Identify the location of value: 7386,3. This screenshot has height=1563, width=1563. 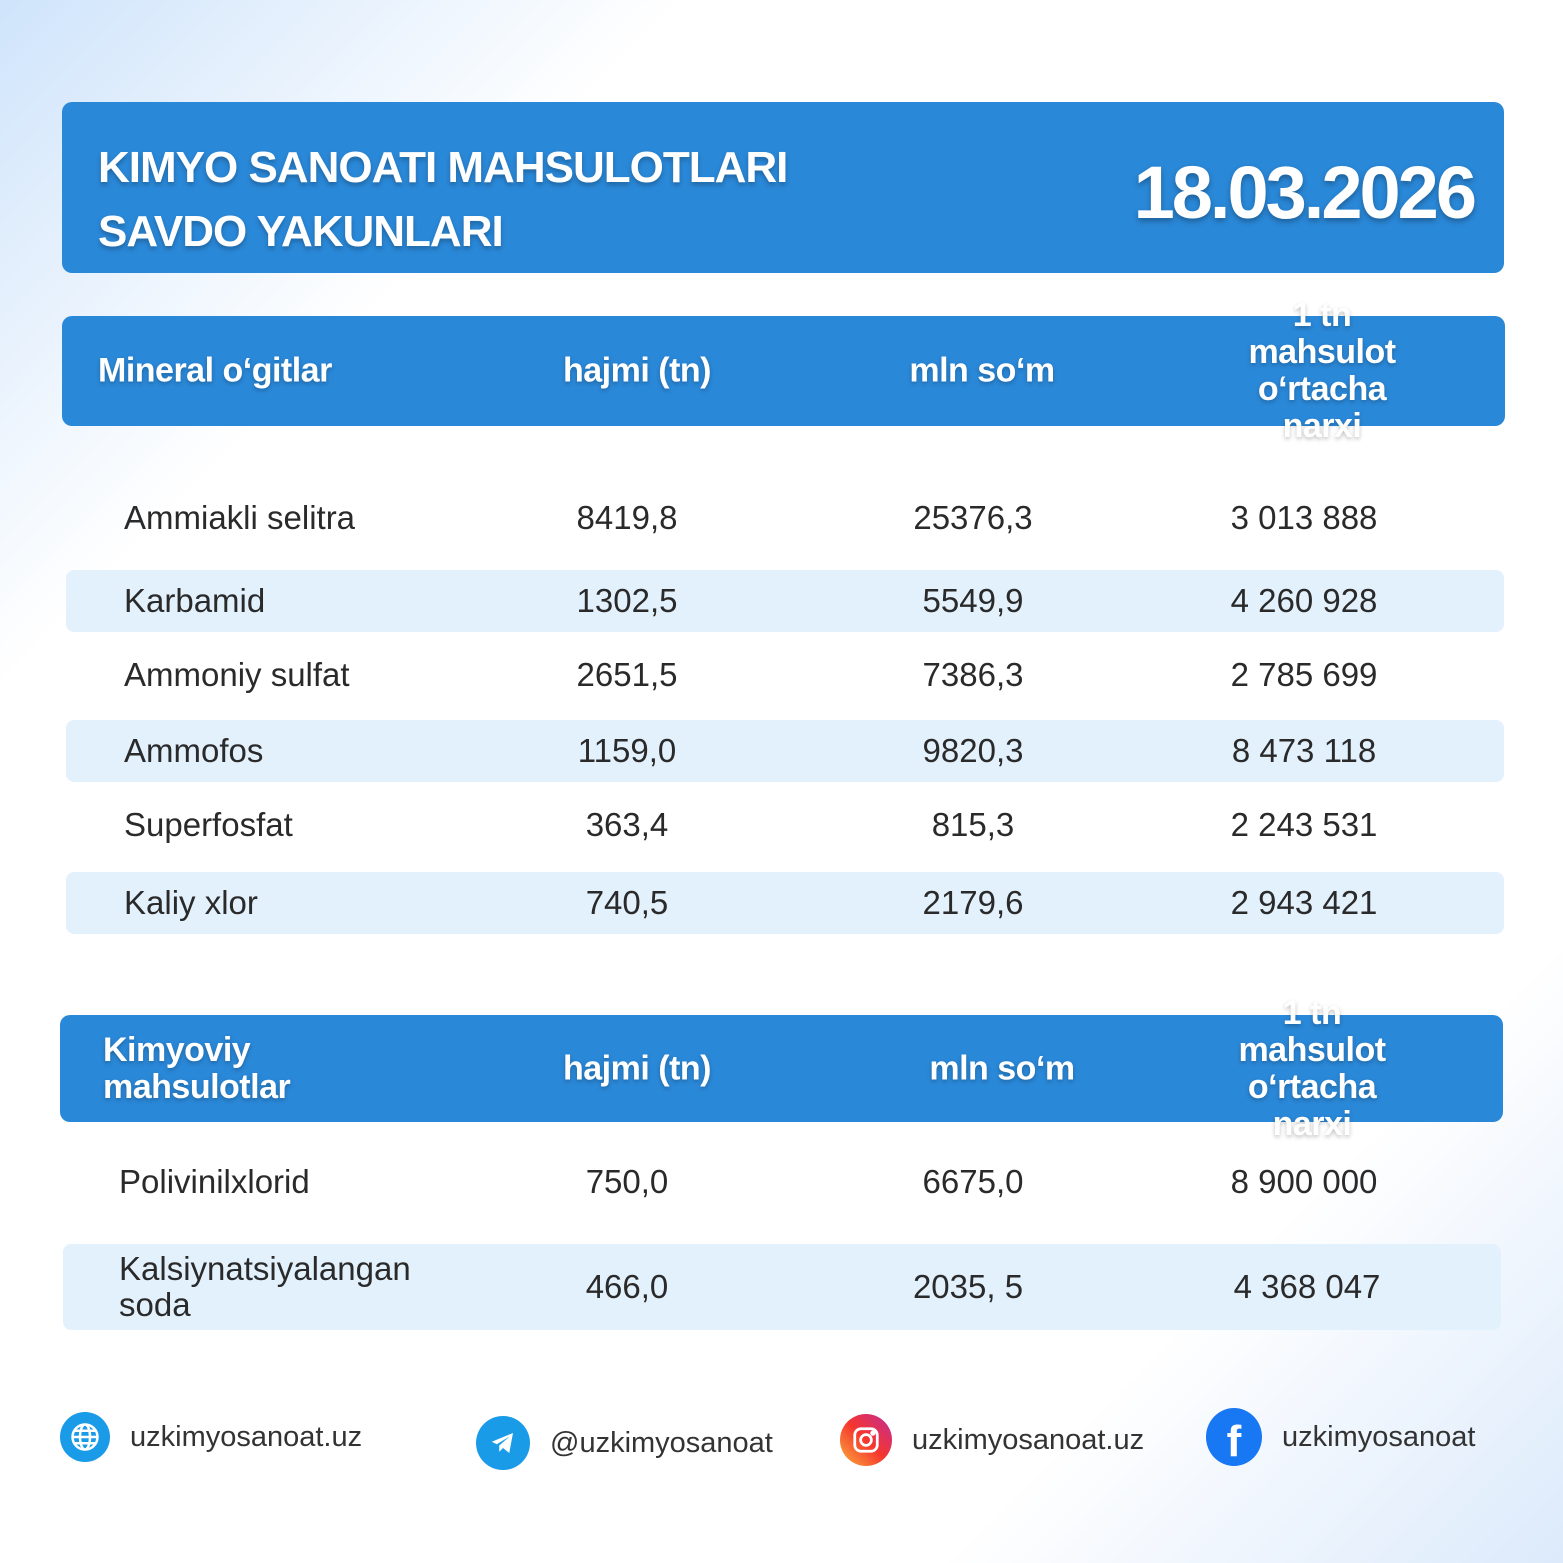
(973, 674).